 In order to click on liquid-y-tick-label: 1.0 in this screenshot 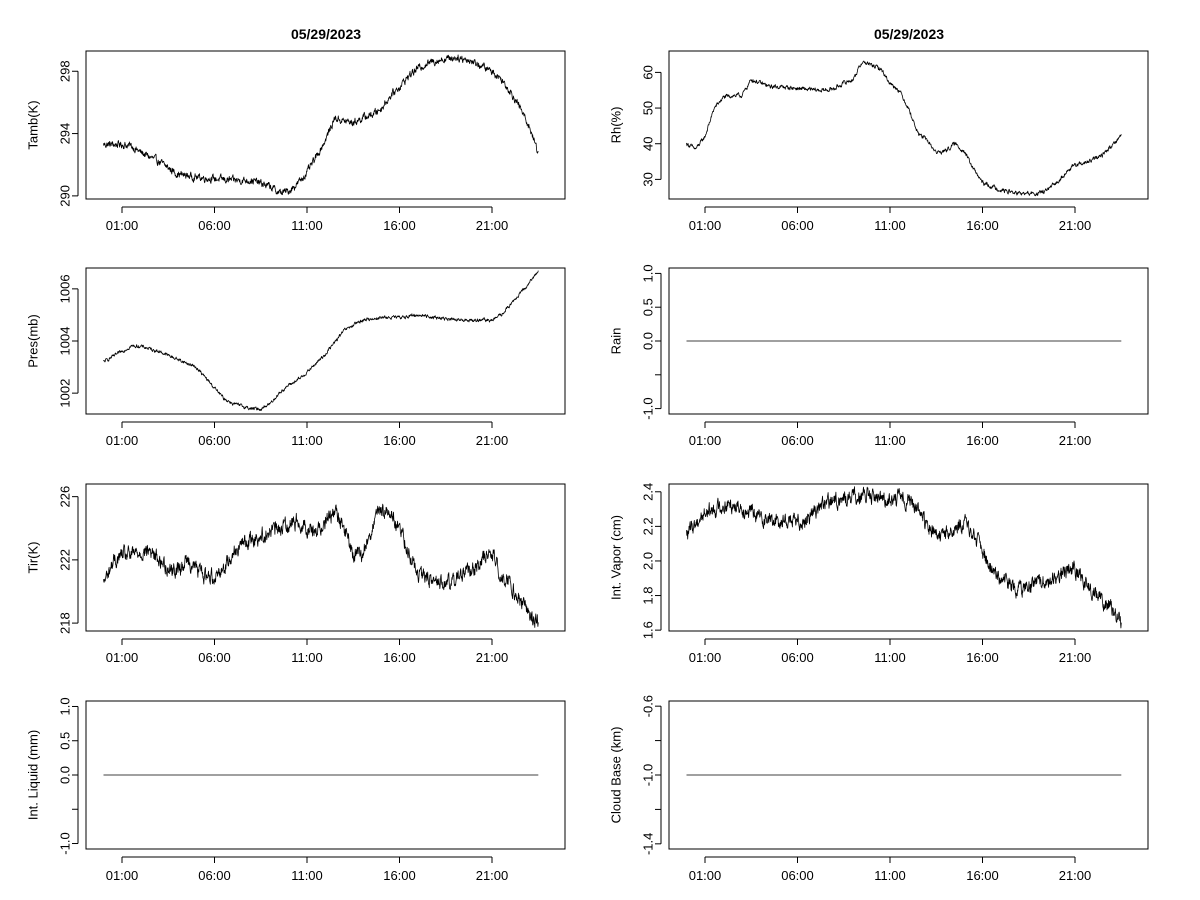, I will do `click(65, 706)`.